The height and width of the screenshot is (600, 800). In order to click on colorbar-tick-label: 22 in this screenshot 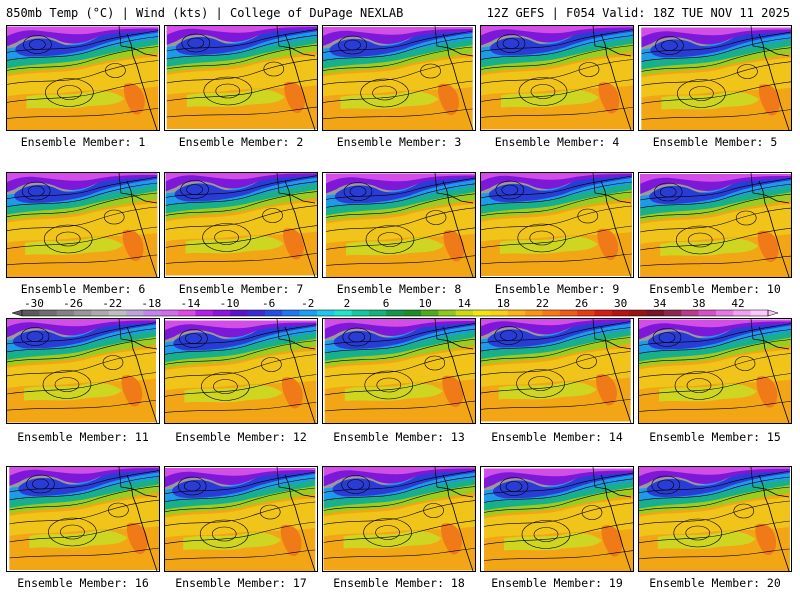, I will do `click(542, 303)`.